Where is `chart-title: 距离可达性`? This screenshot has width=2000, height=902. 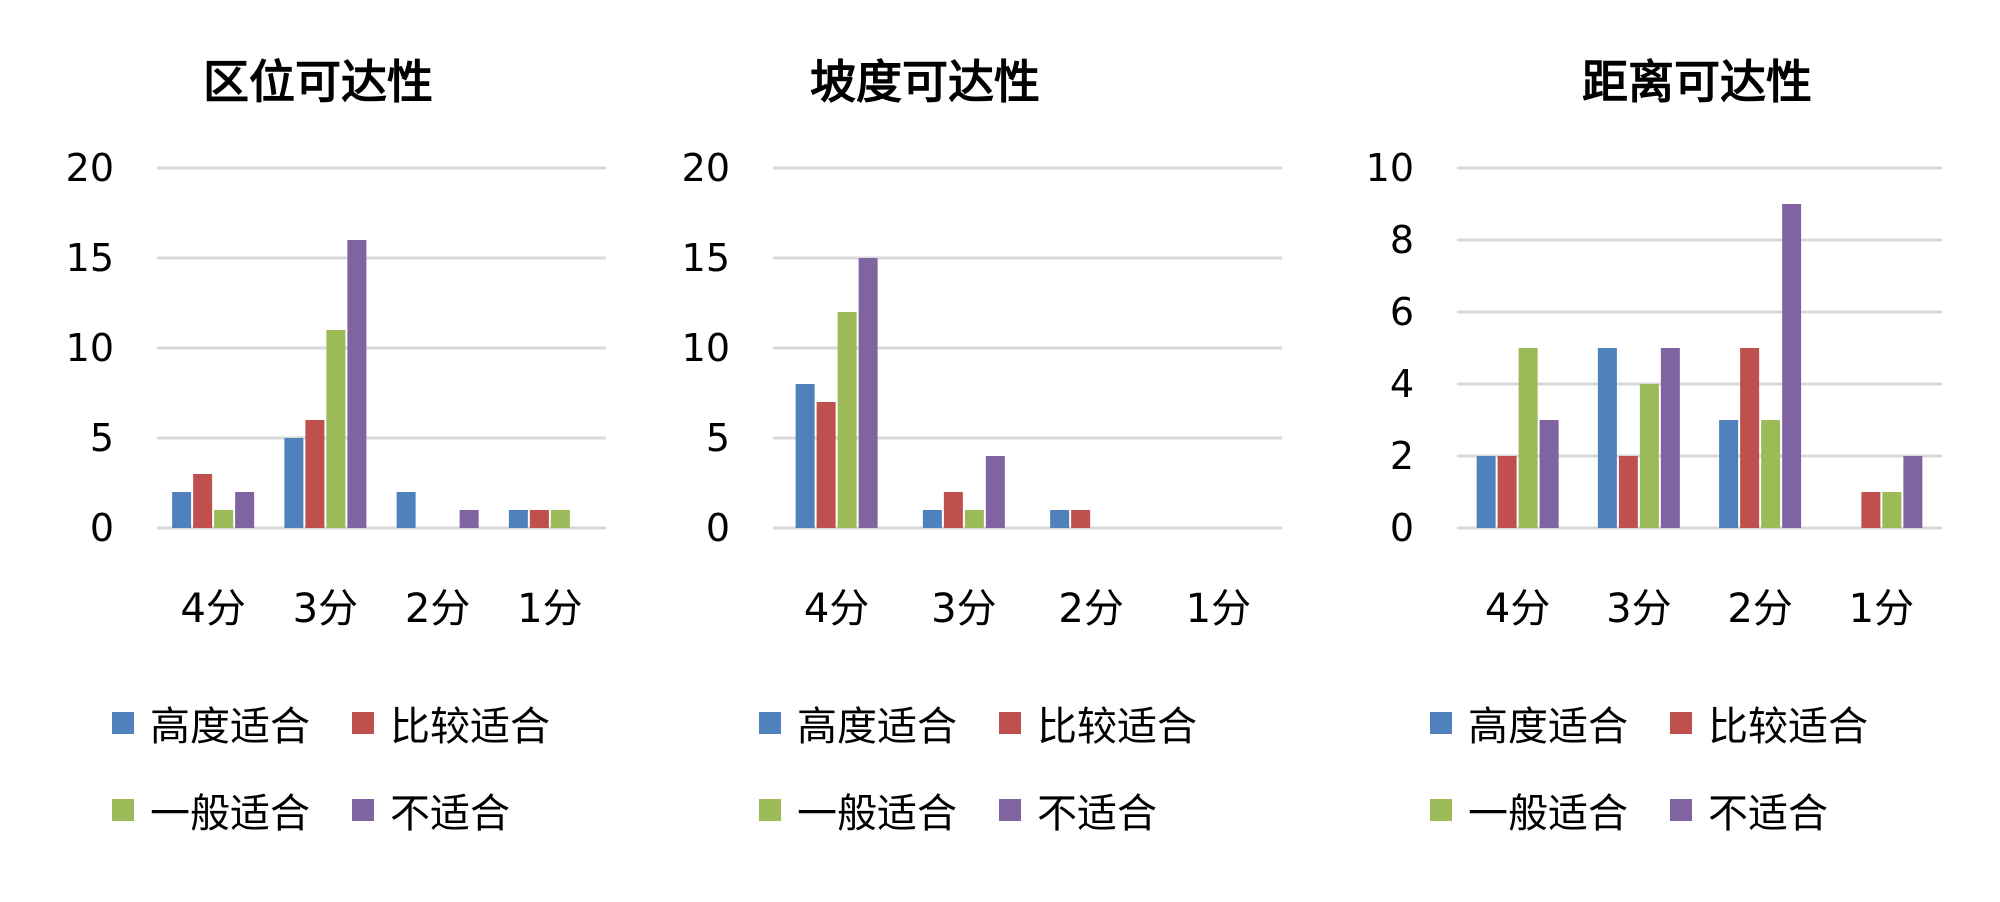 chart-title: 距离可达性 is located at coordinates (1697, 82).